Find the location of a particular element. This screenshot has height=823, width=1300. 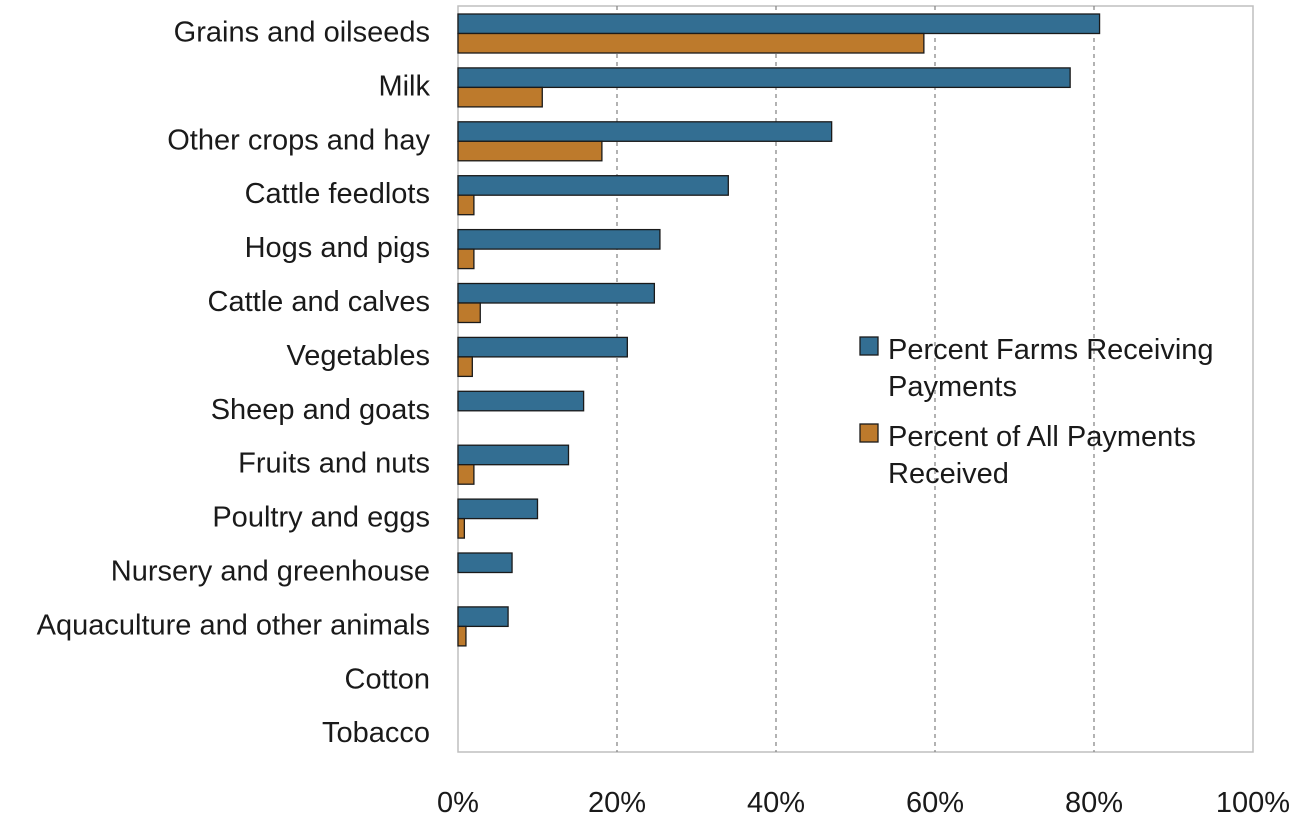

category-label: Milk is located at coordinates (404, 86).